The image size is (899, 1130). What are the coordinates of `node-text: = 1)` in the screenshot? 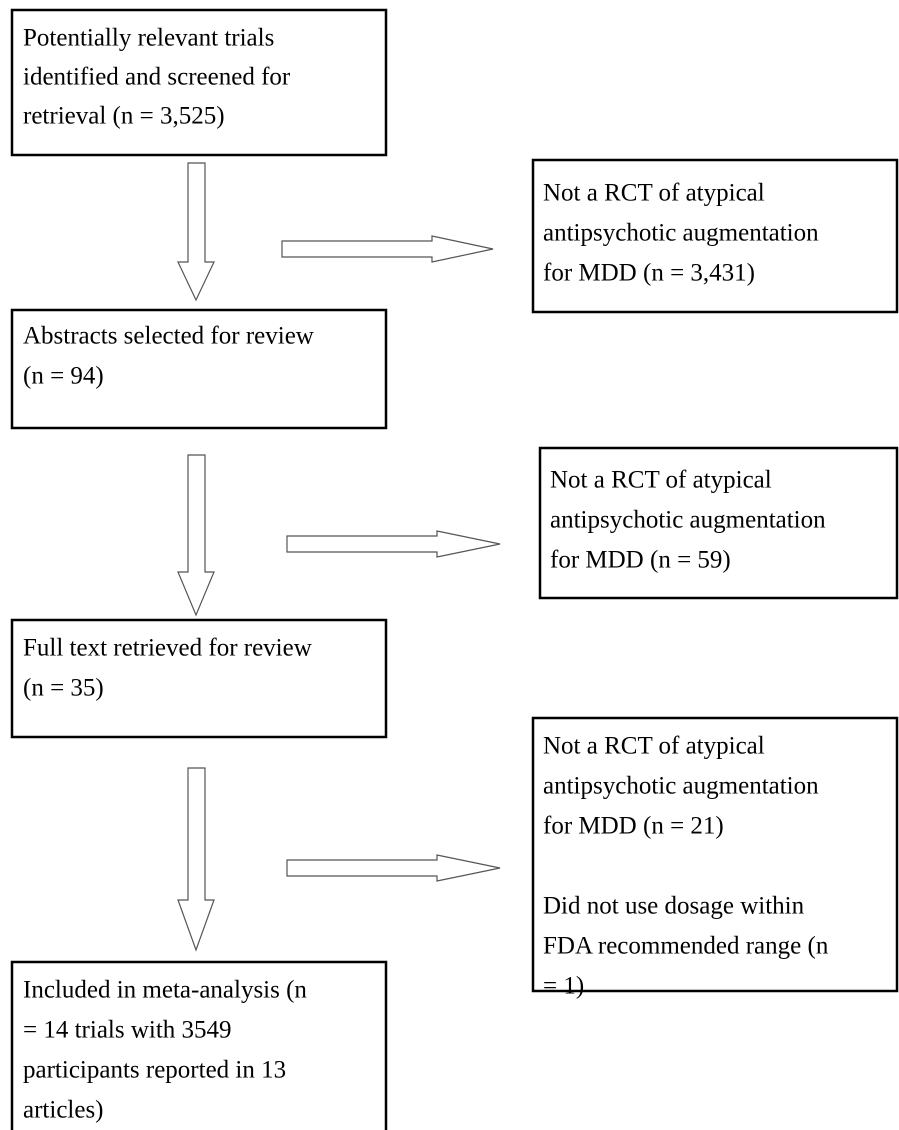 It's located at (563, 986).